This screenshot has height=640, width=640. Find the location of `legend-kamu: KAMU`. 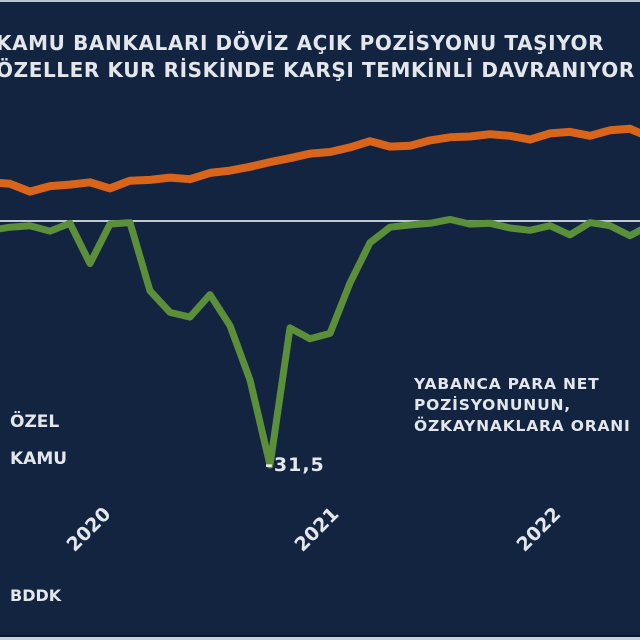

legend-kamu: KAMU is located at coordinates (39, 459).